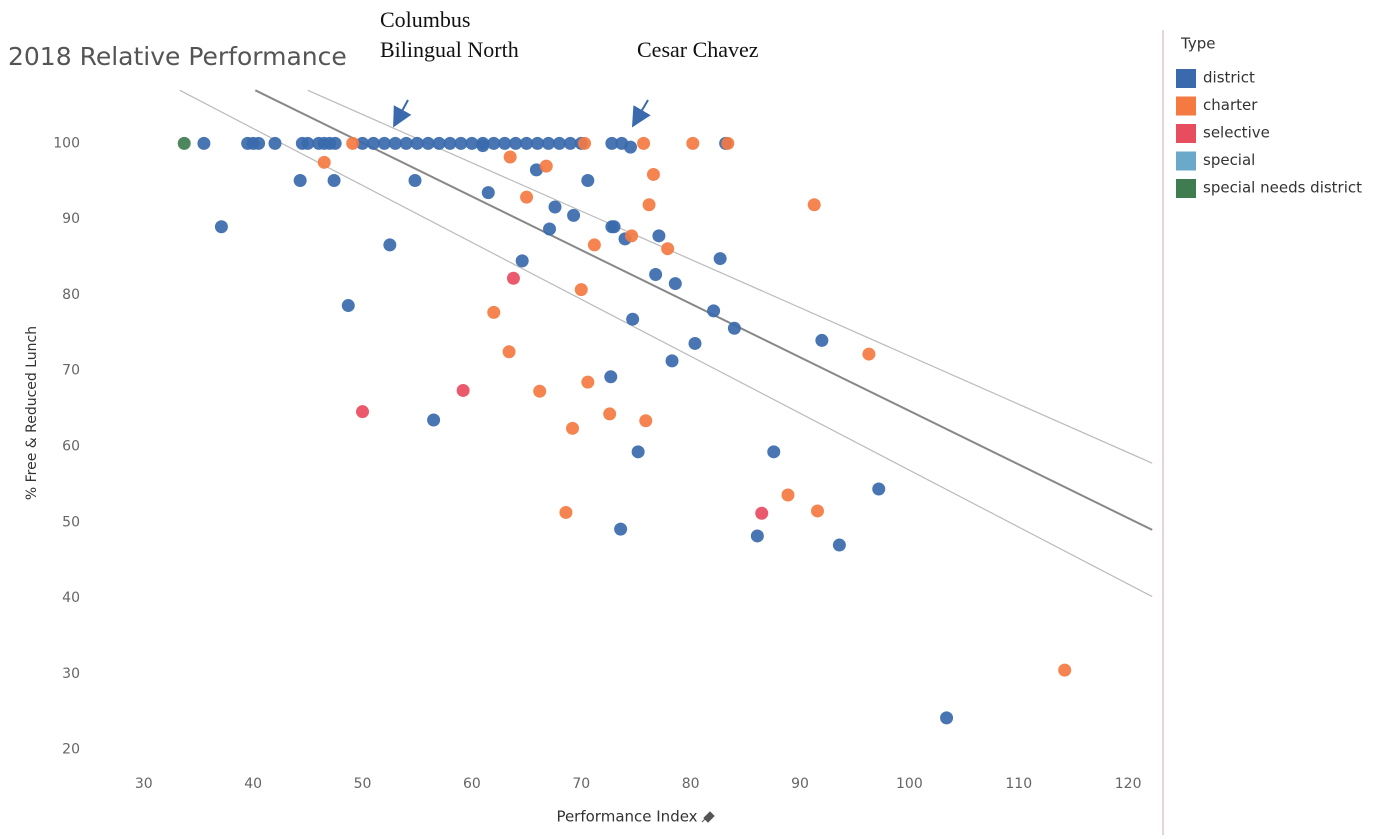  Describe the element at coordinates (71, 295) in the screenshot. I see `y-tick-label: 80` at that location.